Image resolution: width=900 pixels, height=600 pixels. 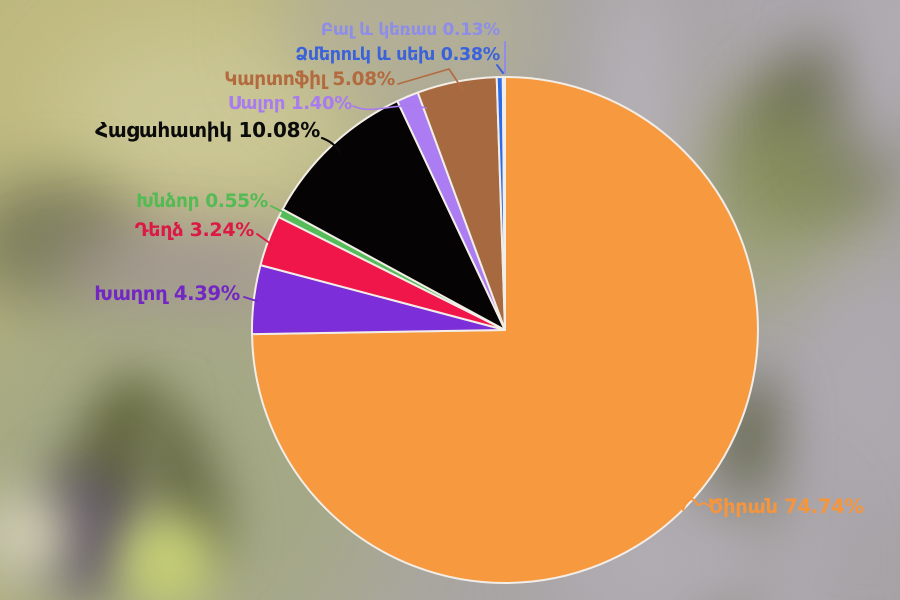 What do you see at coordinates (264, 239) in the screenshot?
I see `leader-line-peach` at bounding box center [264, 239].